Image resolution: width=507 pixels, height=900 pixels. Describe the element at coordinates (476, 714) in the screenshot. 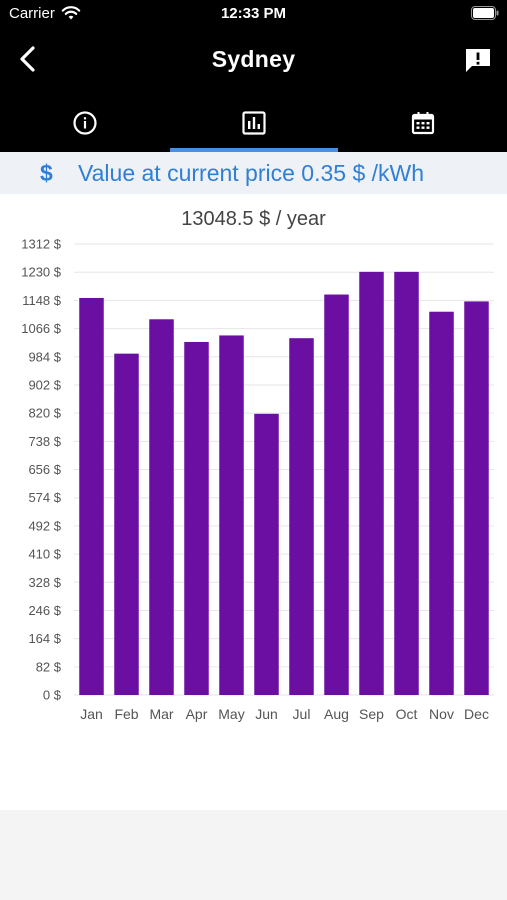

I see `x-tick-label: Dec` at that location.